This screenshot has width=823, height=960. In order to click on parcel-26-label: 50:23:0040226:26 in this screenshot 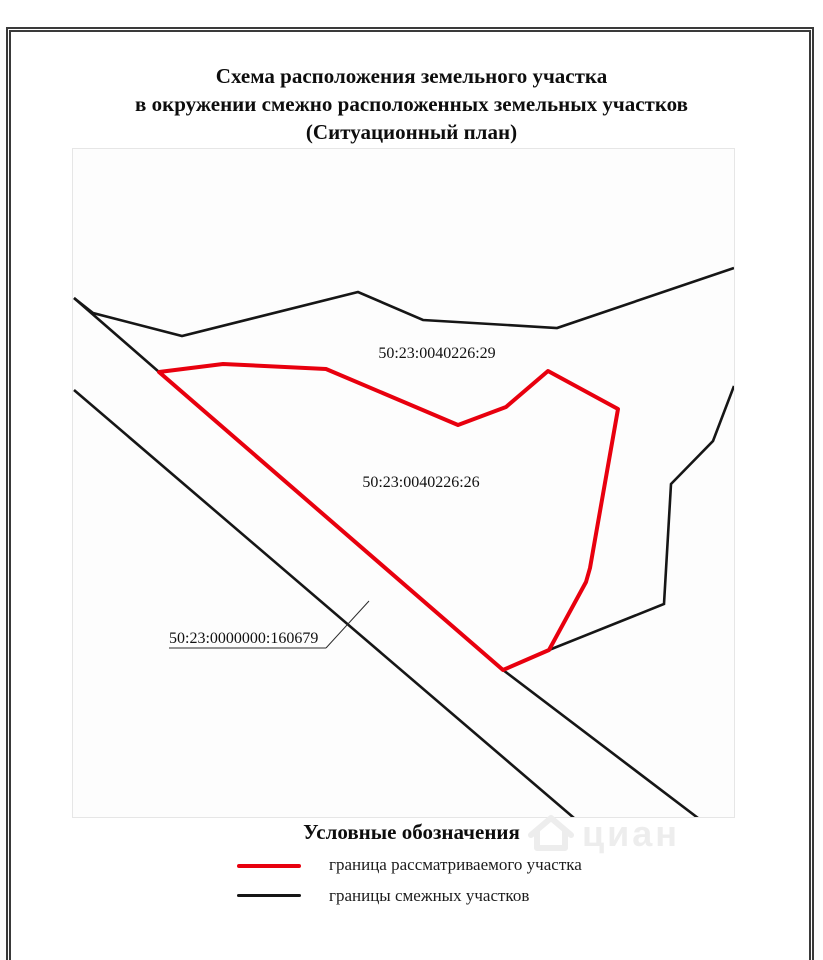, I will do `click(420, 482)`.